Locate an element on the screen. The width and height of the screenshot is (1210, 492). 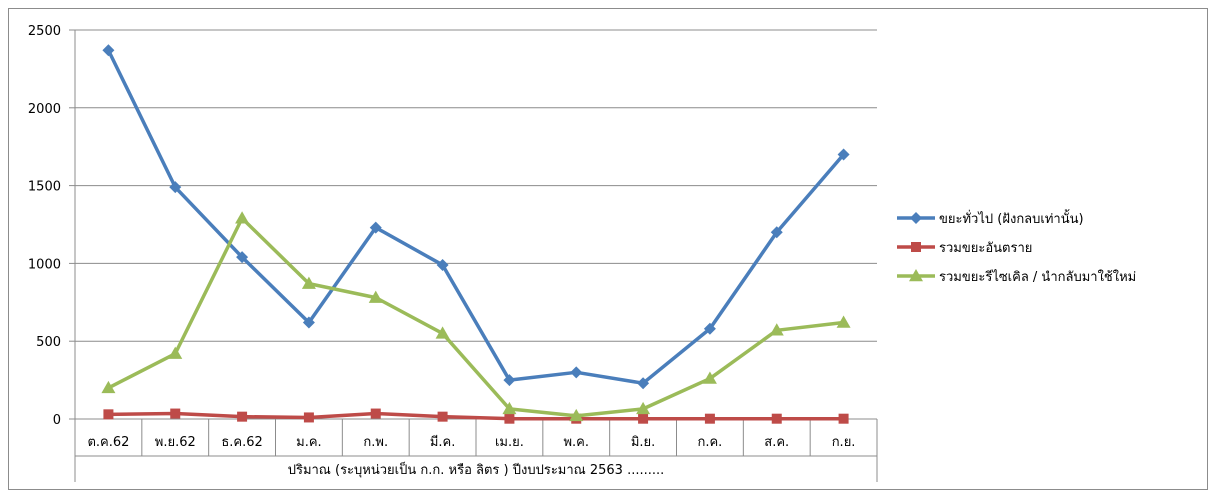
legend-item-3: รวมขยะรีไซเคิล / นำกลับมาใช้ใหม่ is located at coordinates (1016, 277).